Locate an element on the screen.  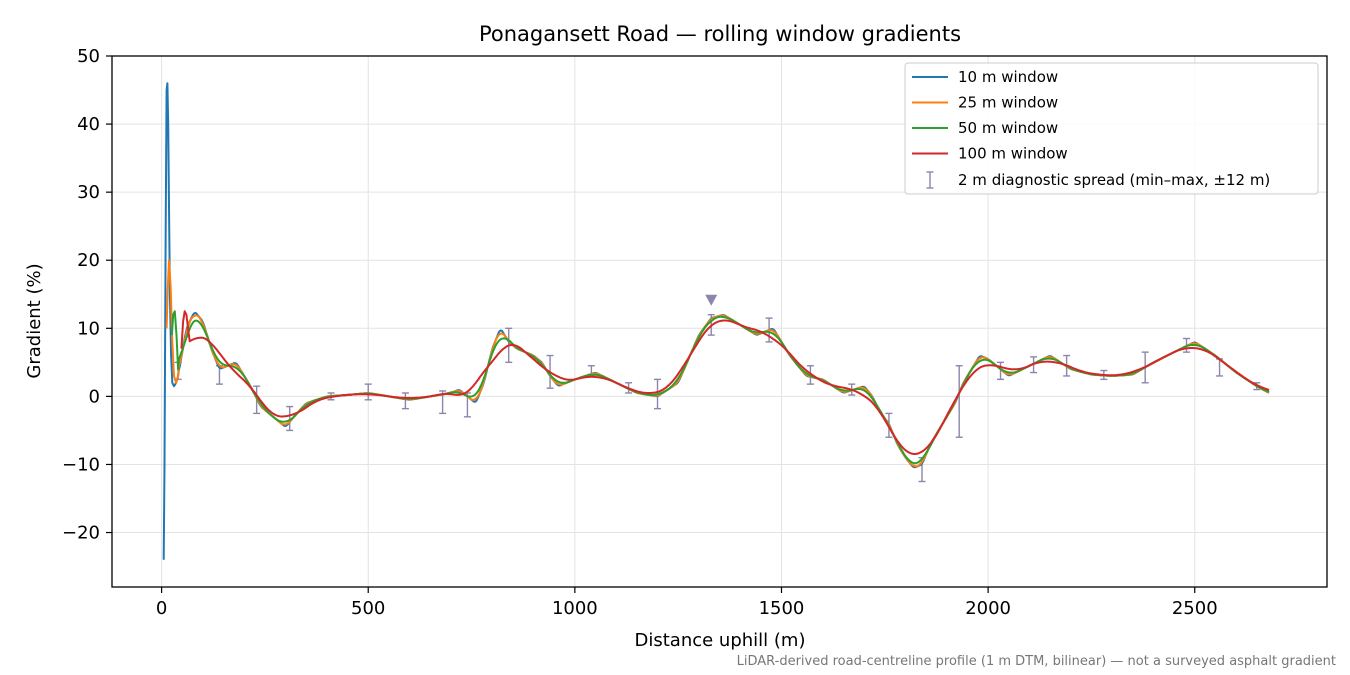
y-tick-label: 40 is located at coordinates (88, 124).